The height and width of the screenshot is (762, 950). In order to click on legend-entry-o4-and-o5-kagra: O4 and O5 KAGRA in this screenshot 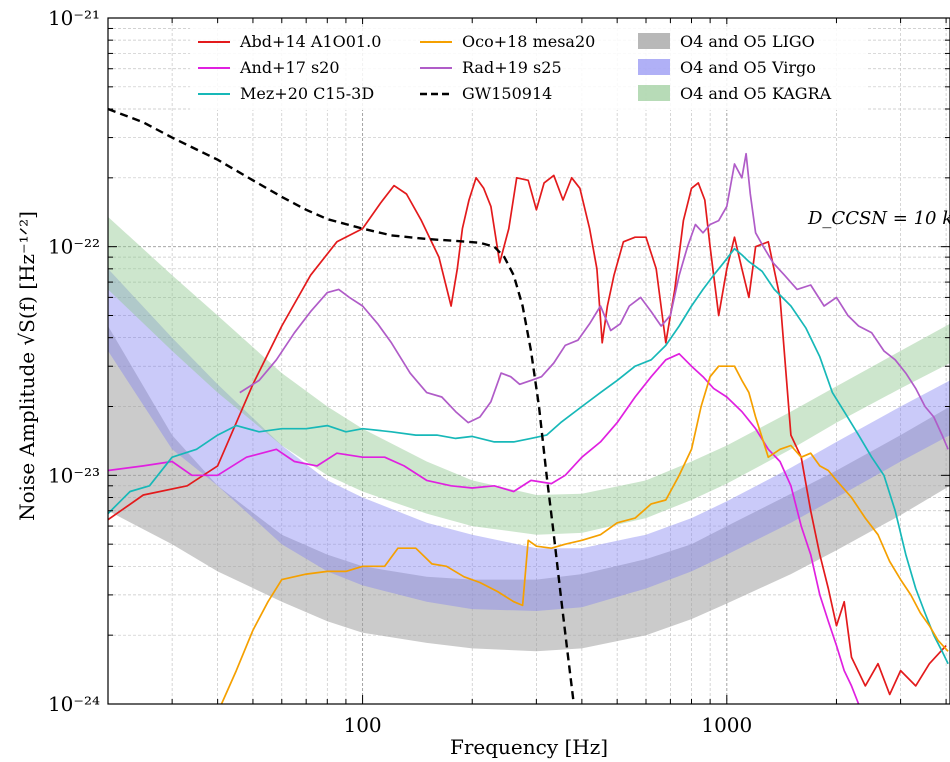, I will do `click(735, 93)`.